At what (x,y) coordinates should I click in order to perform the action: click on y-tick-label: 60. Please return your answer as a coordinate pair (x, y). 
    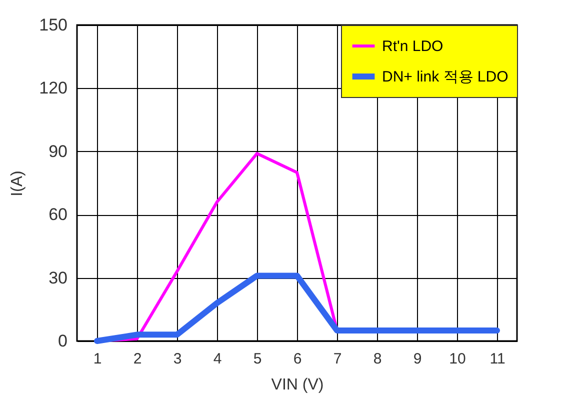
    Looking at the image, I should click on (58, 214).